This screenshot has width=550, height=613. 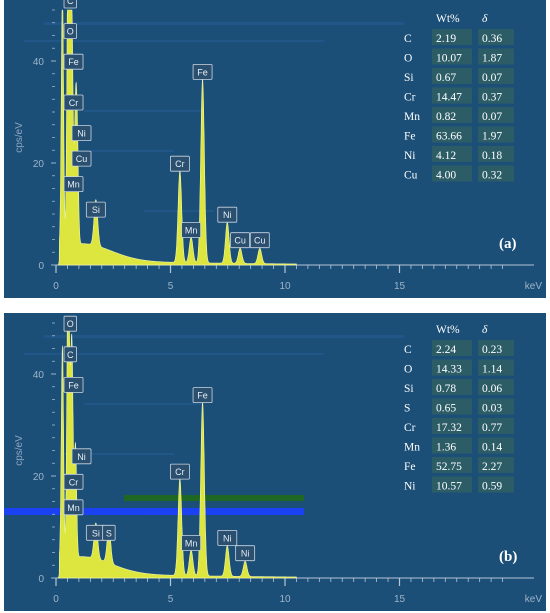 I want to click on panel-label: (b), so click(x=508, y=557).